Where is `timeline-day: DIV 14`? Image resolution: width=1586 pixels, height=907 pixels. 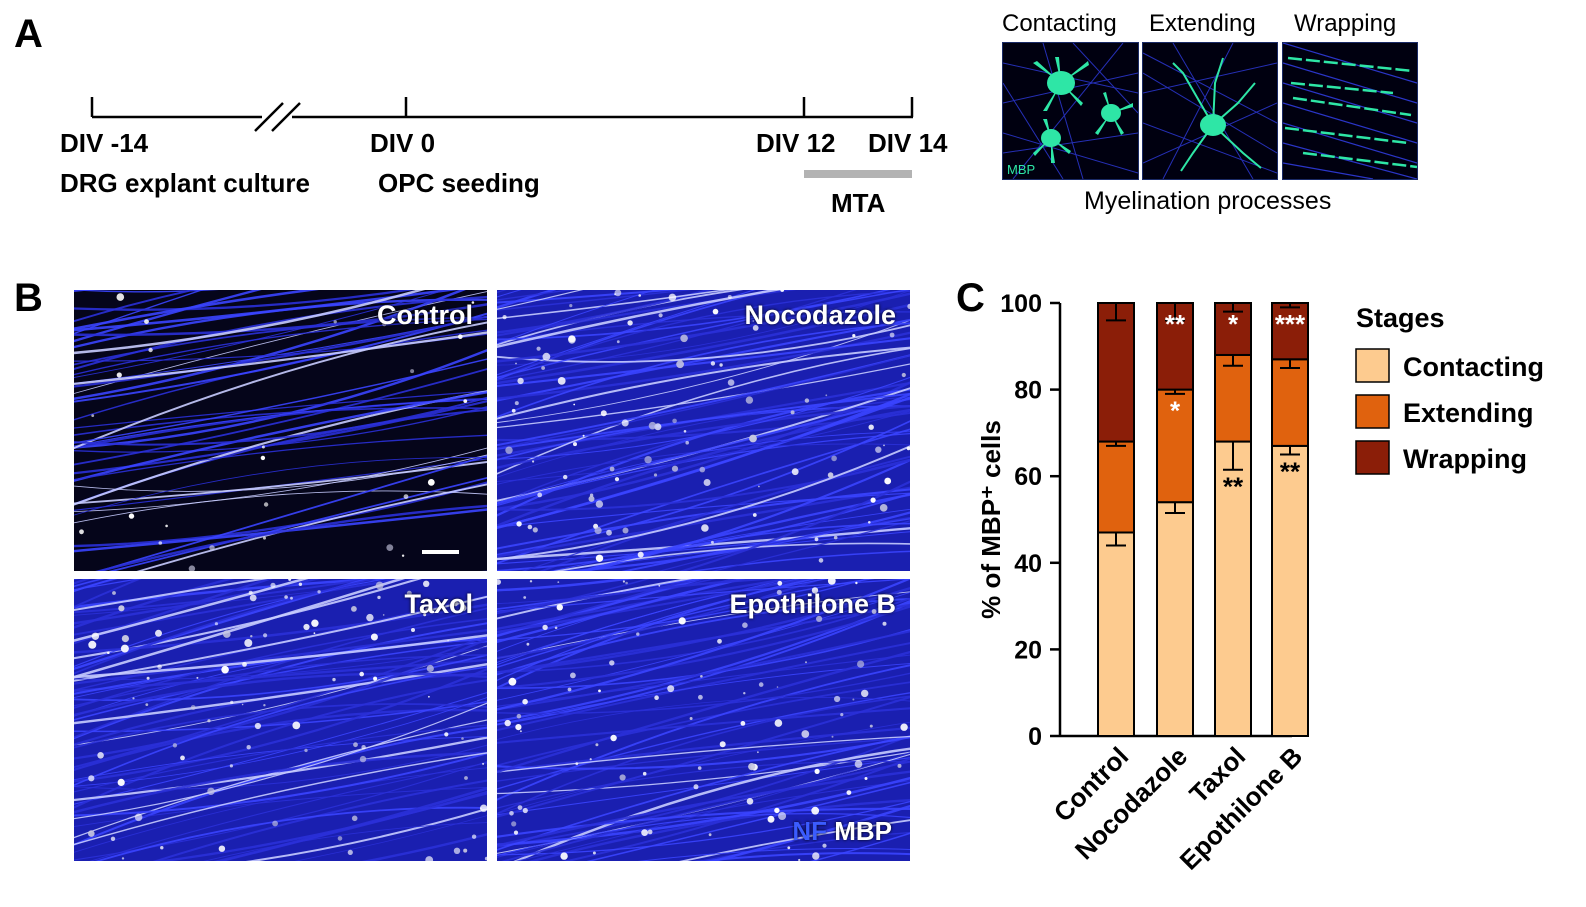
timeline-day: DIV 14 is located at coordinates (908, 143).